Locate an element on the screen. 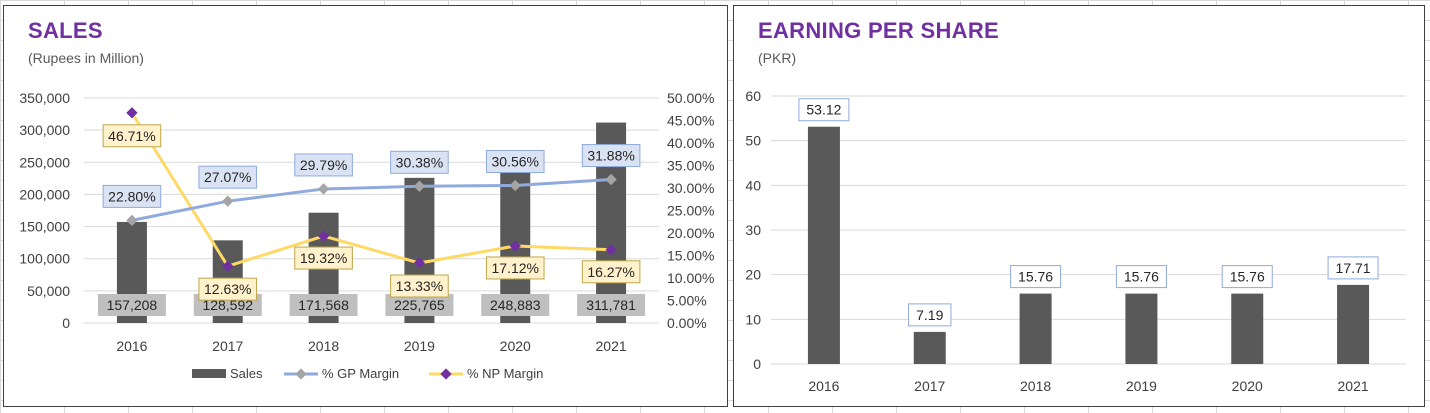 The width and height of the screenshot is (1430, 413). y2-tick-label: 40.00% is located at coordinates (690, 143).